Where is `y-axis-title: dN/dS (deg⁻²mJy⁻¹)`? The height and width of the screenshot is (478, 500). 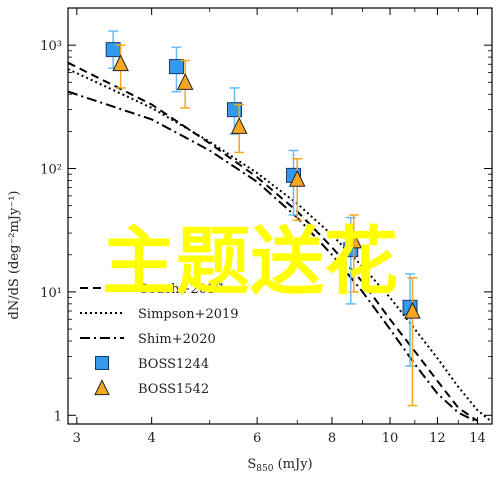 y-axis-title: dN/dS (deg⁻²mJy⁻¹) is located at coordinates (14, 255).